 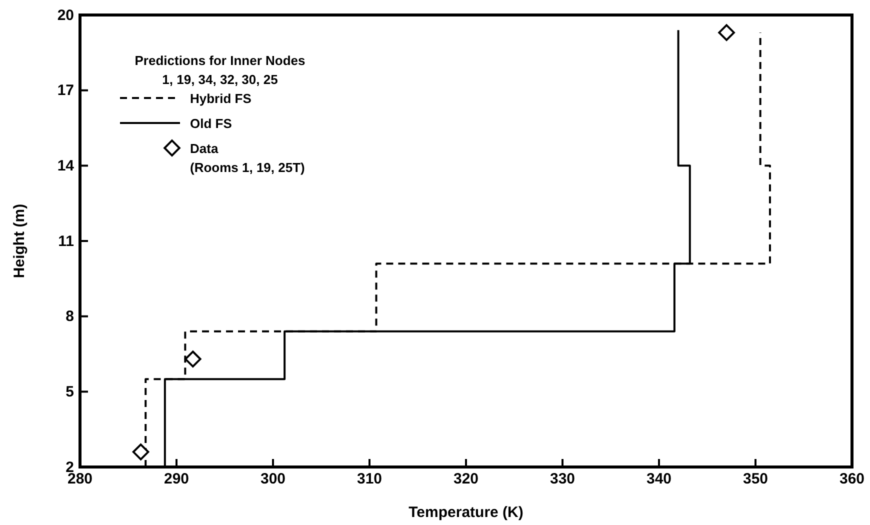 I want to click on legend-title: Predictions for Inner Nodes 1, 19, 34, 32, 30, 25, so click(x=220, y=70).